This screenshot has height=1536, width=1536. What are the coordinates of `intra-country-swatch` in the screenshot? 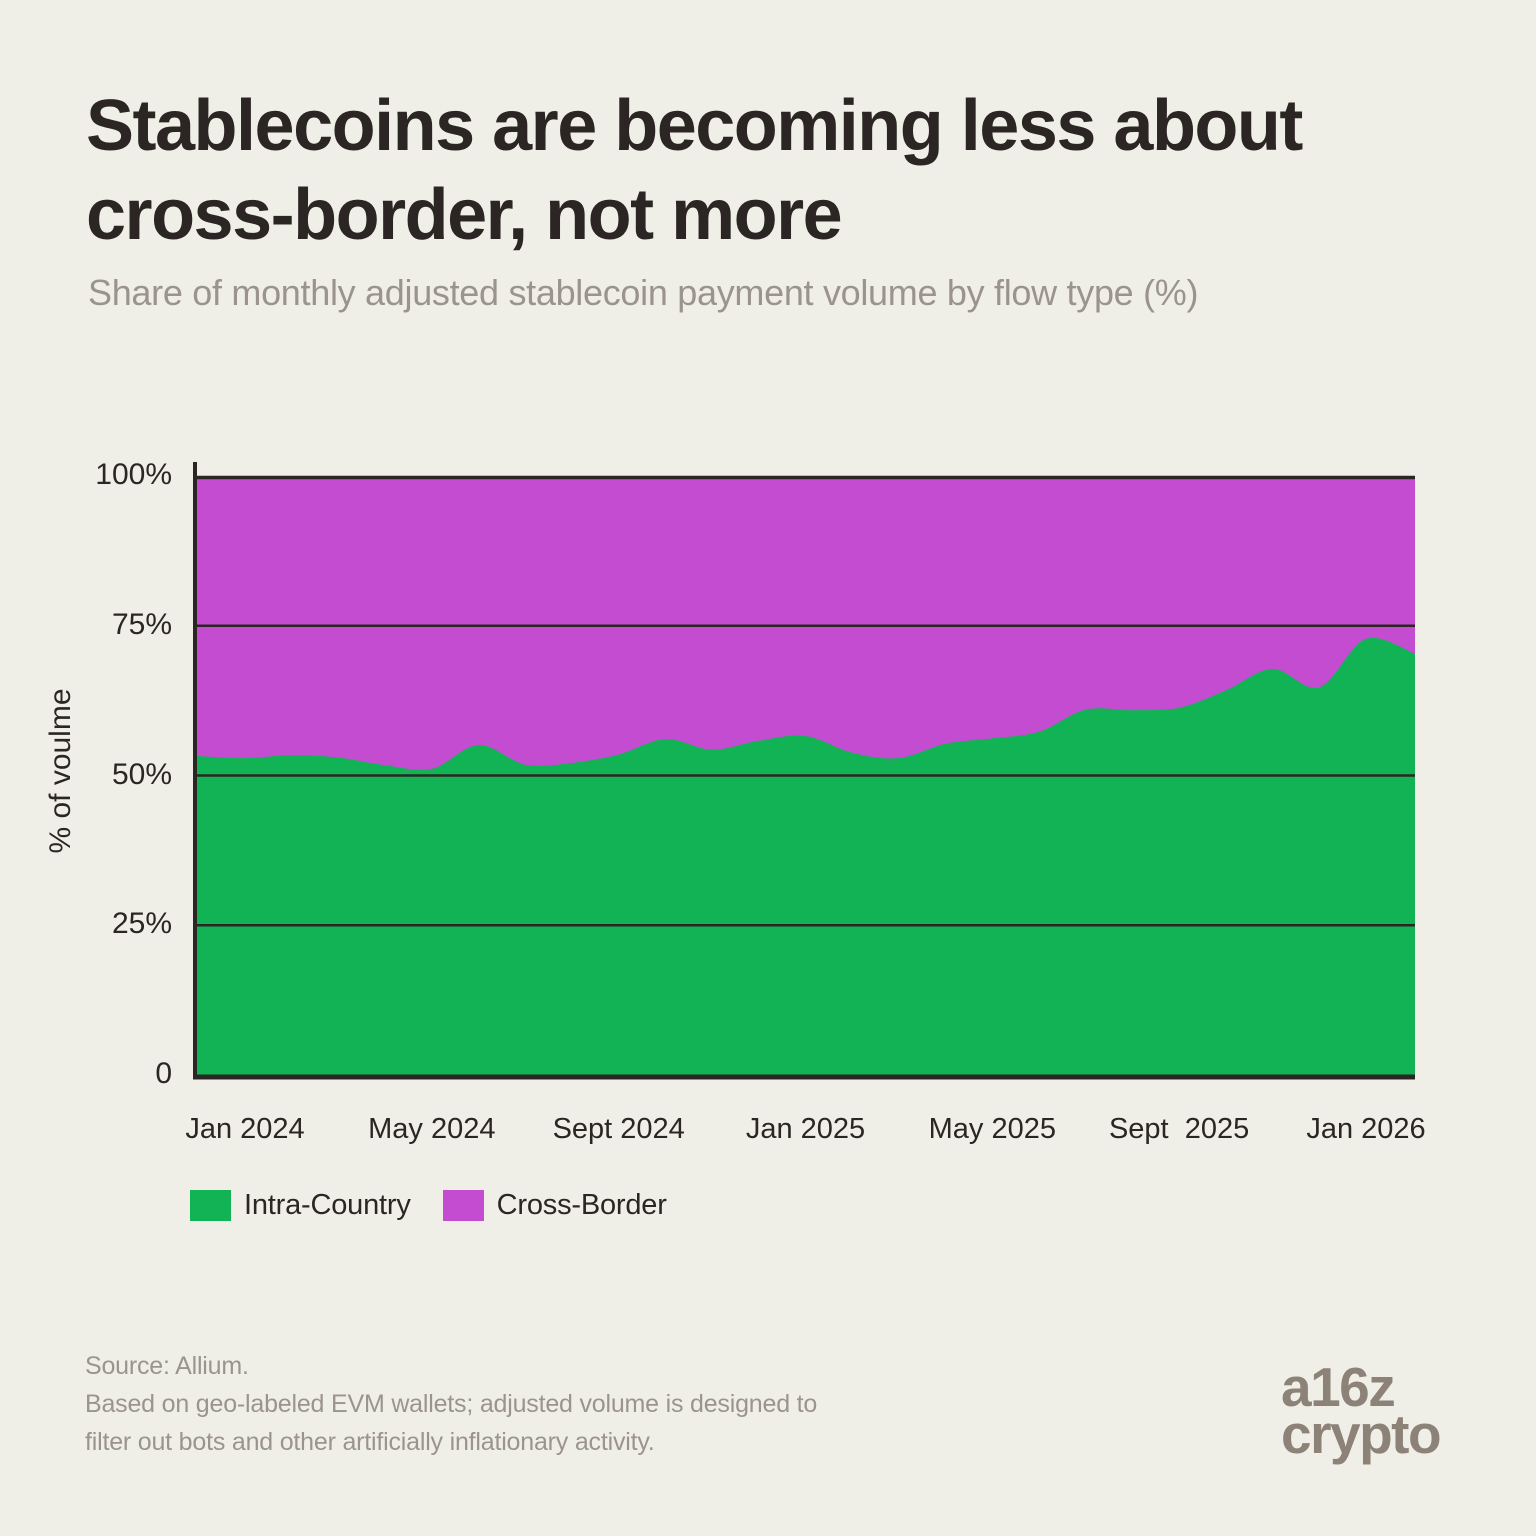 It's located at (210, 1205).